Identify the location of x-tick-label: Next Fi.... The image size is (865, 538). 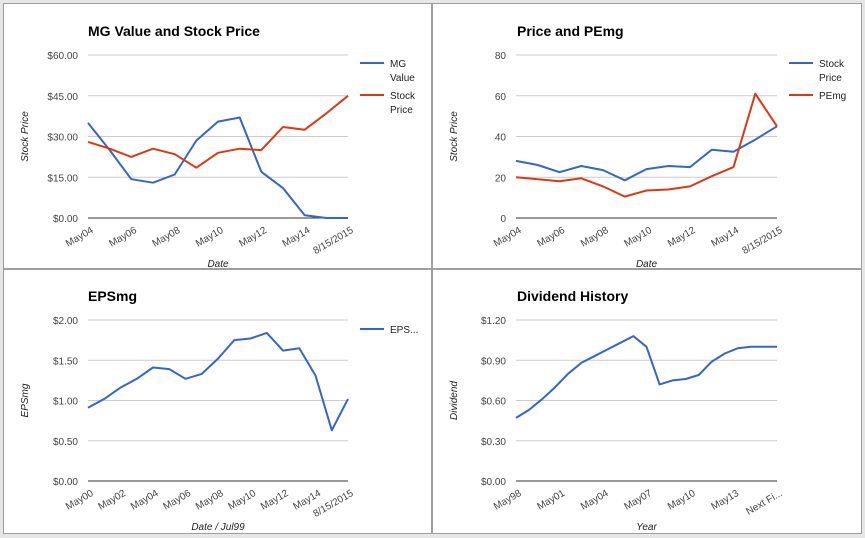
(764, 503).